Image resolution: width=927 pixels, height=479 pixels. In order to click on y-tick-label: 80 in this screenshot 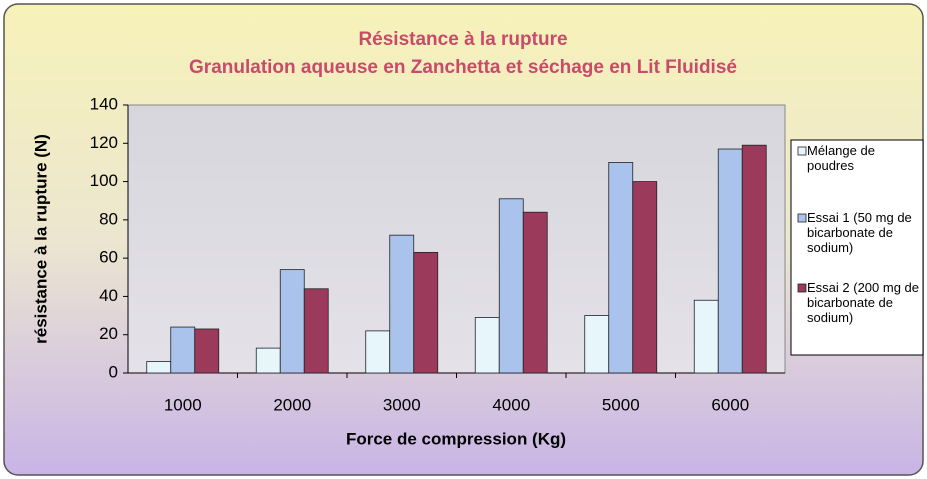, I will do `click(108, 218)`.